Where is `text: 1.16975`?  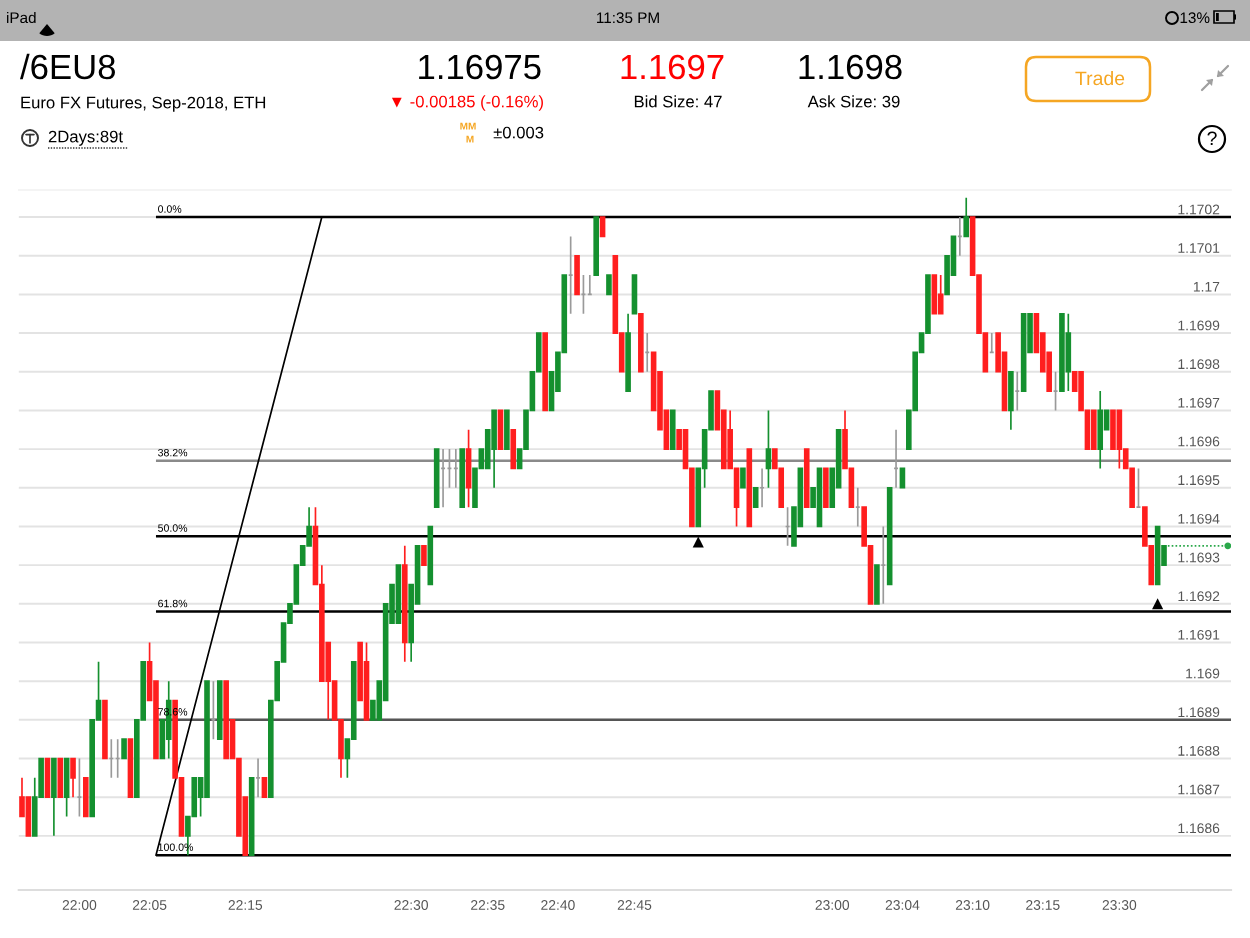 text: 1.16975 is located at coordinates (480, 67).